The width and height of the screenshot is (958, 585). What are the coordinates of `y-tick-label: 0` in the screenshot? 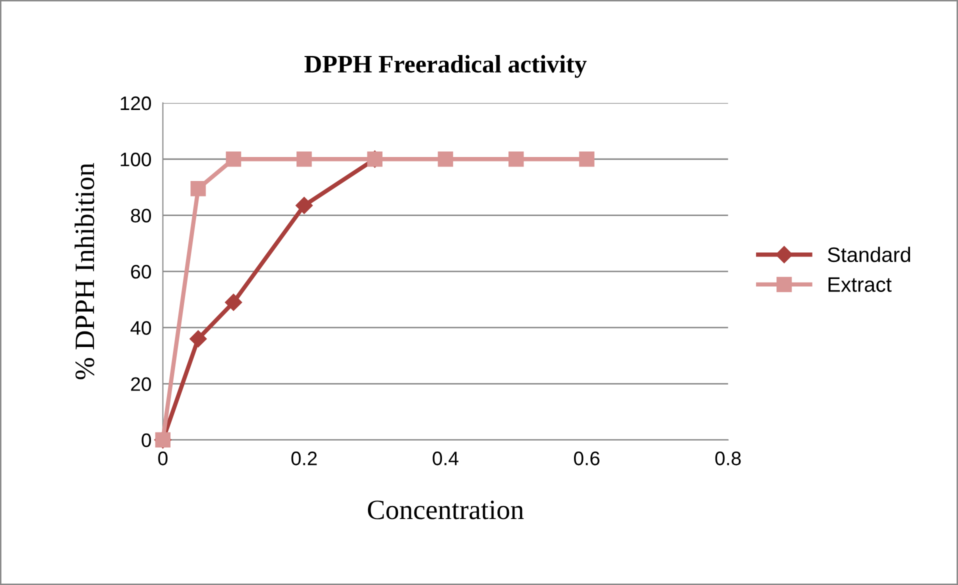 It's located at (146, 440).